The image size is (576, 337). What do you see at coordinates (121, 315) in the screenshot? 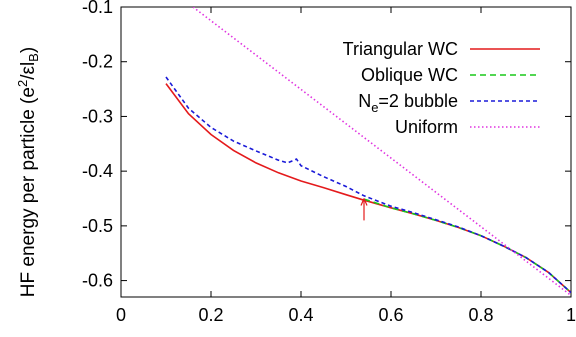
I see `x-tick-label: 0` at bounding box center [121, 315].